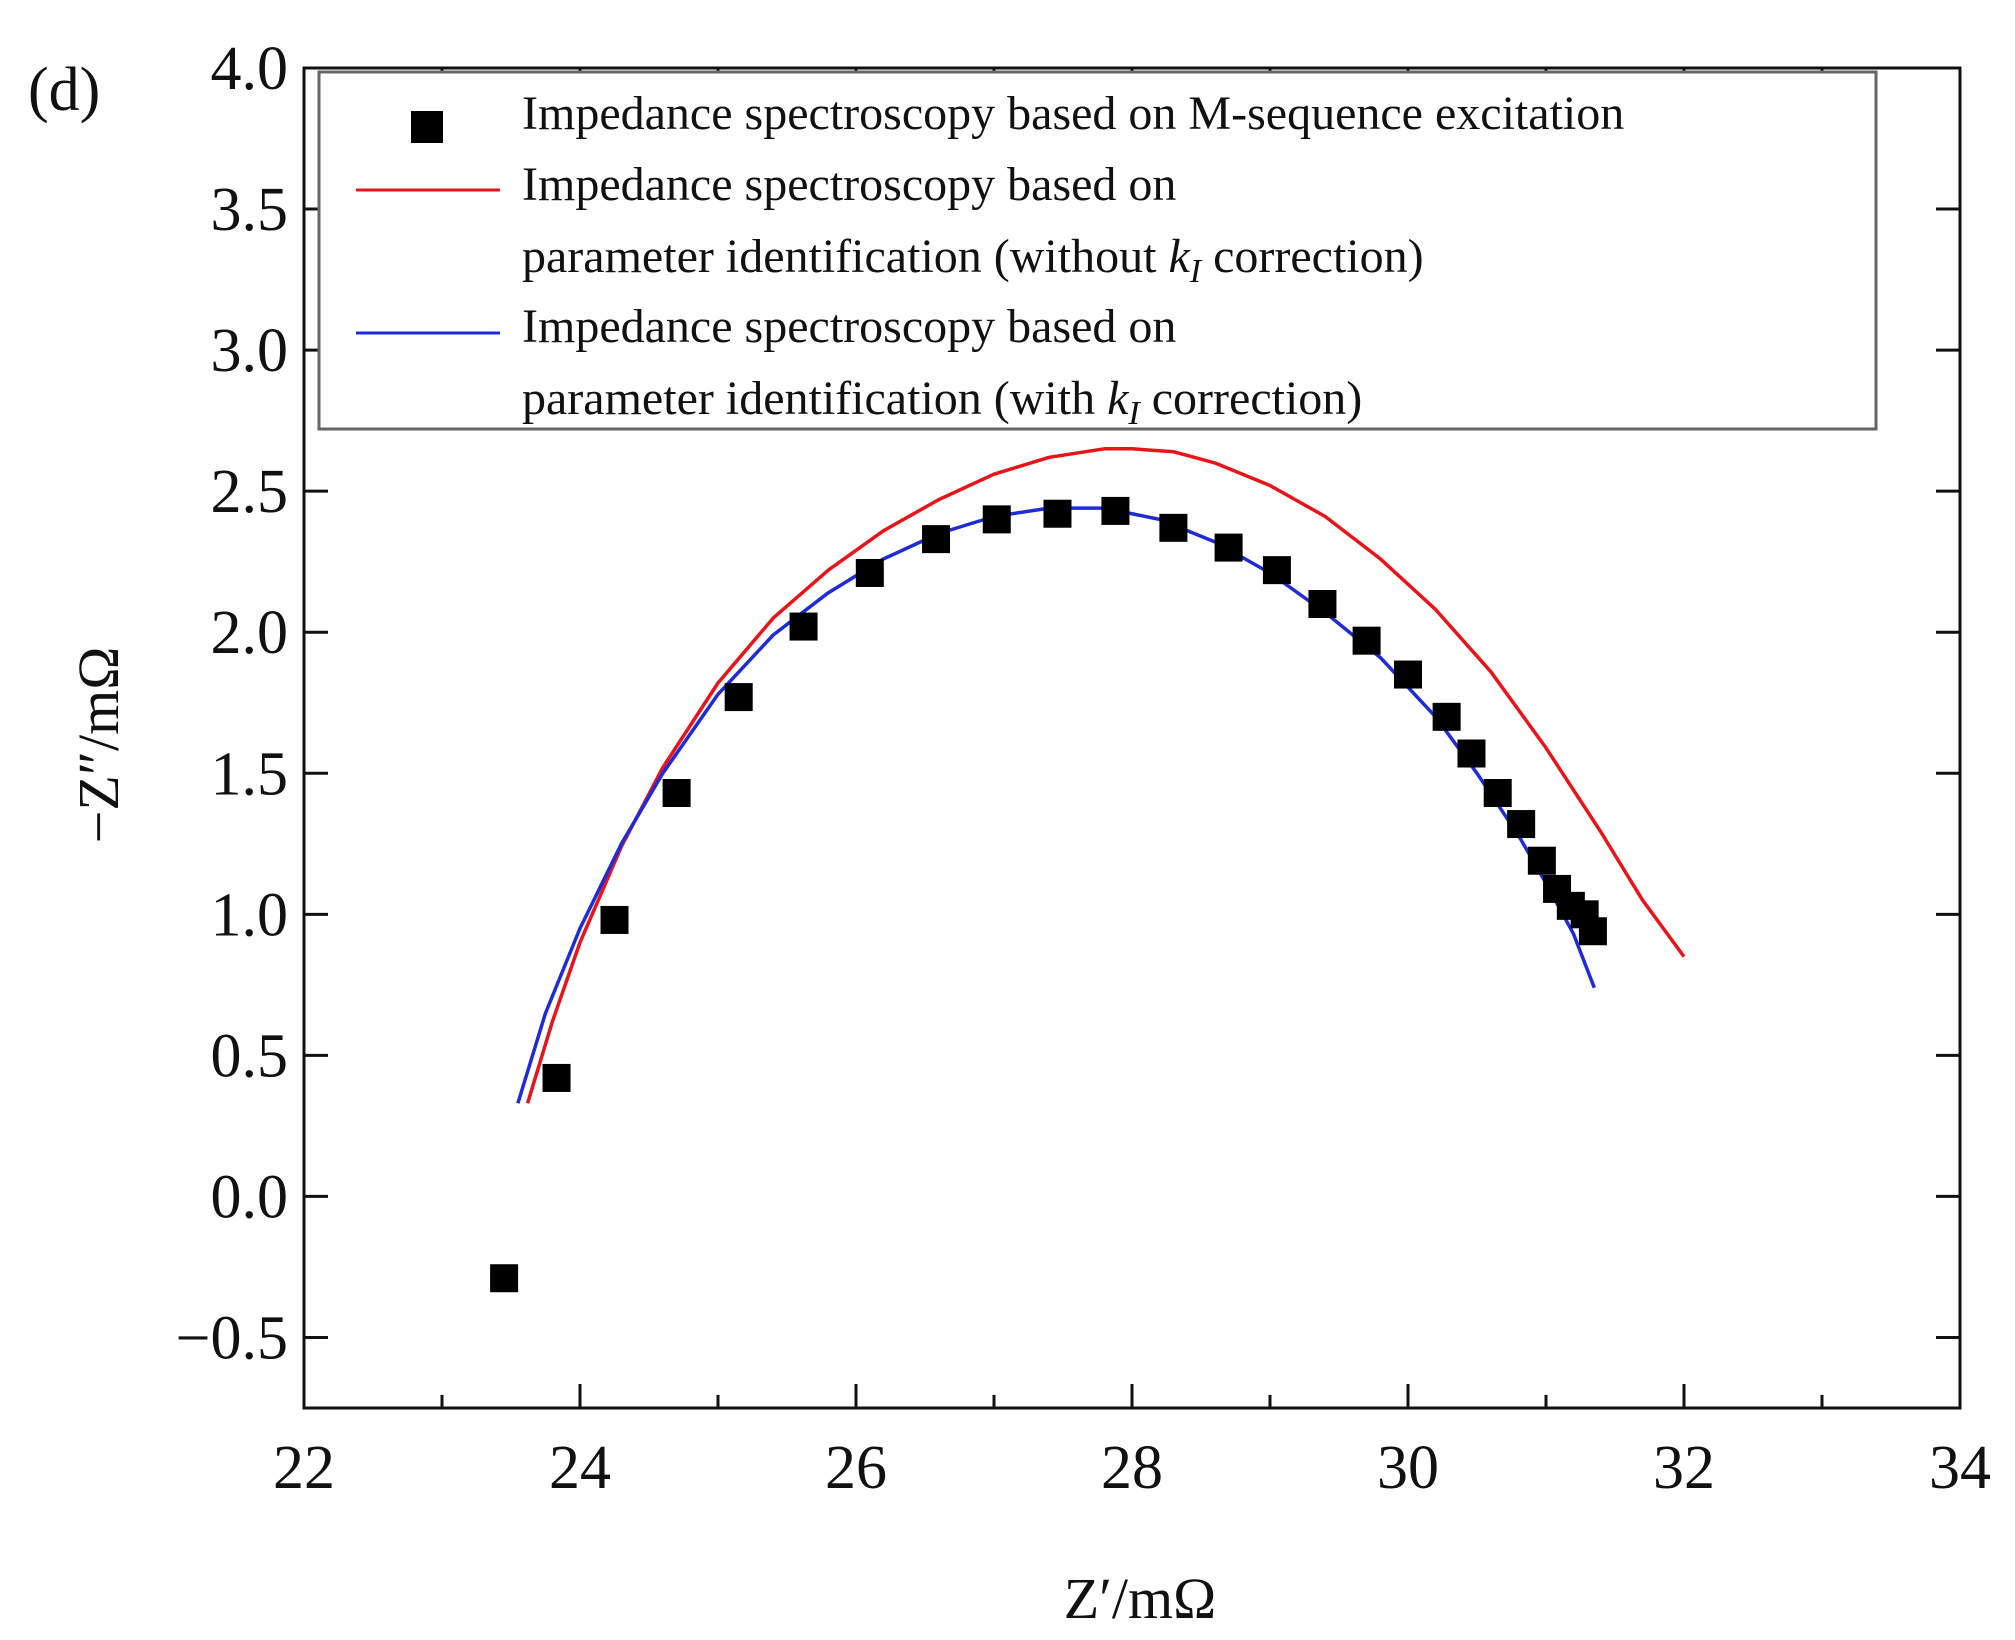 This screenshot has width=2015, height=1640. Describe the element at coordinates (1132, 1468) in the screenshot. I see `x-tick-label: 28` at that location.